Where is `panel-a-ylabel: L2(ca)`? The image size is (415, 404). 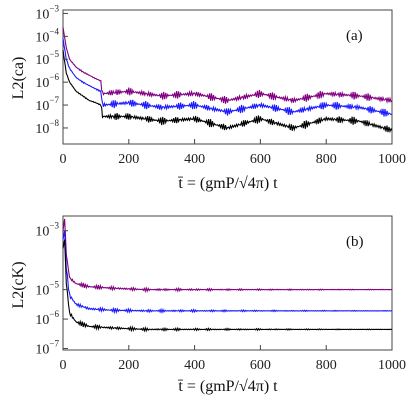 panel-a-ylabel: L2(ca) is located at coordinates (18, 78).